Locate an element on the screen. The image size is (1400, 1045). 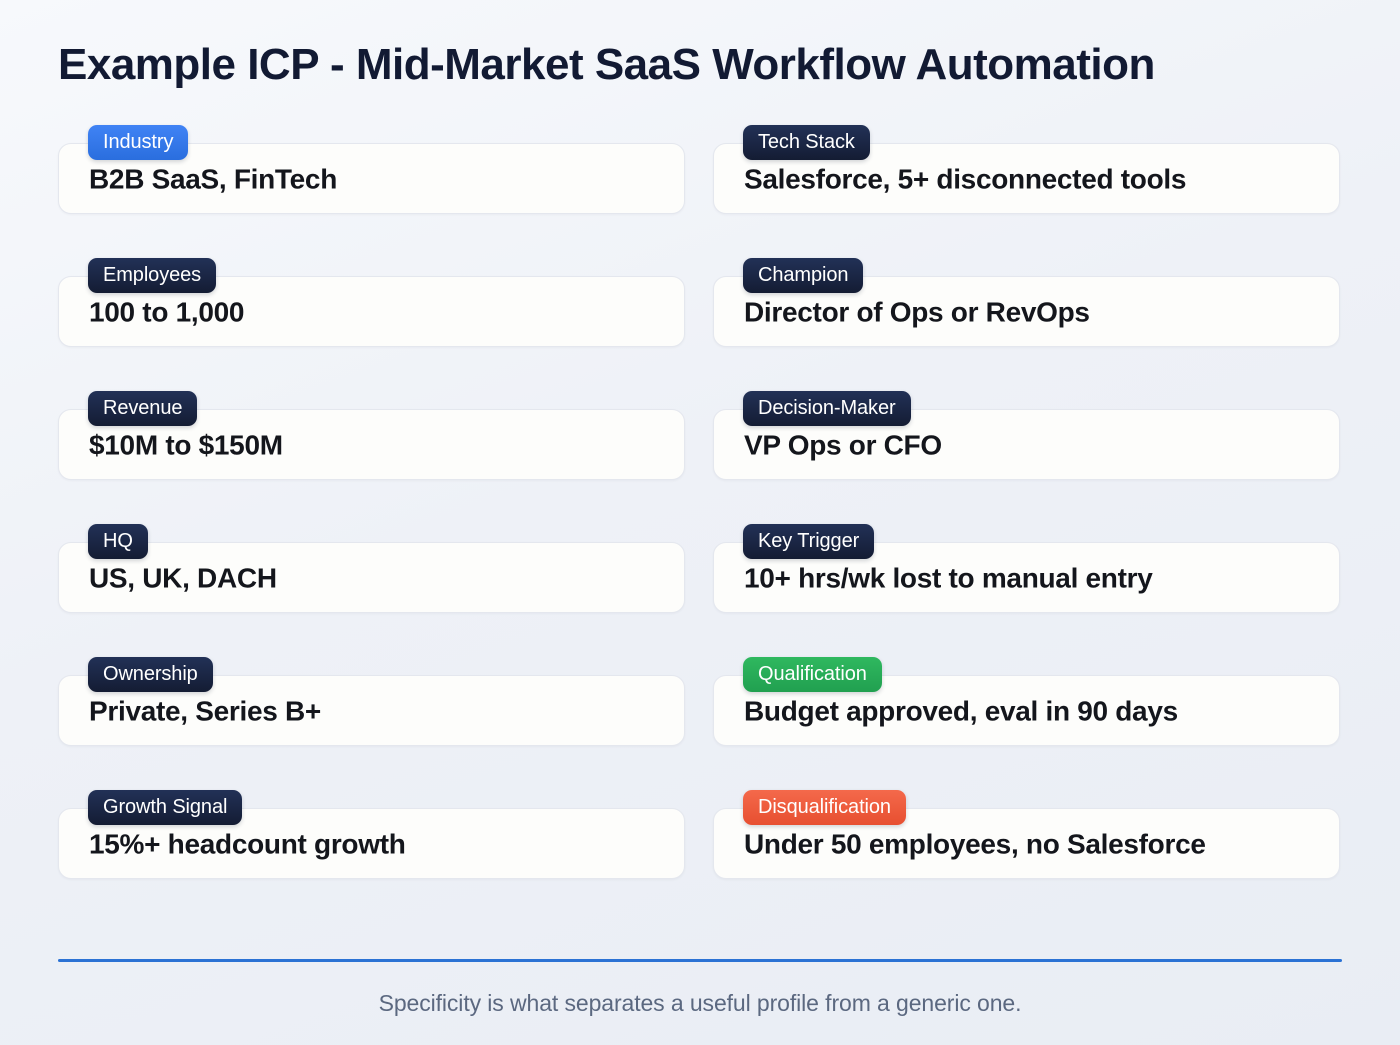
attribute-card-decision-maker: VP Ops or CFO Decision-Maker is located at coordinates (1026, 435).